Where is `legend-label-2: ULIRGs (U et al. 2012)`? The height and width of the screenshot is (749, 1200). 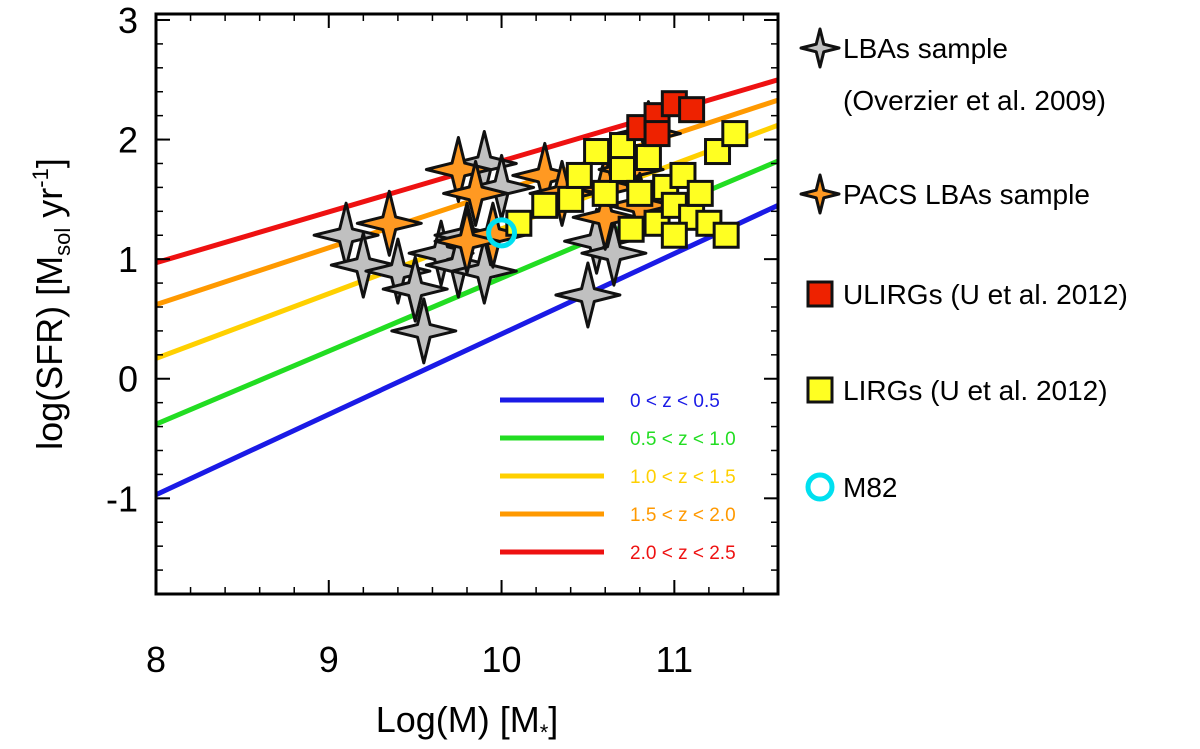 legend-label-2: ULIRGs (U et al. 2012) is located at coordinates (985, 294).